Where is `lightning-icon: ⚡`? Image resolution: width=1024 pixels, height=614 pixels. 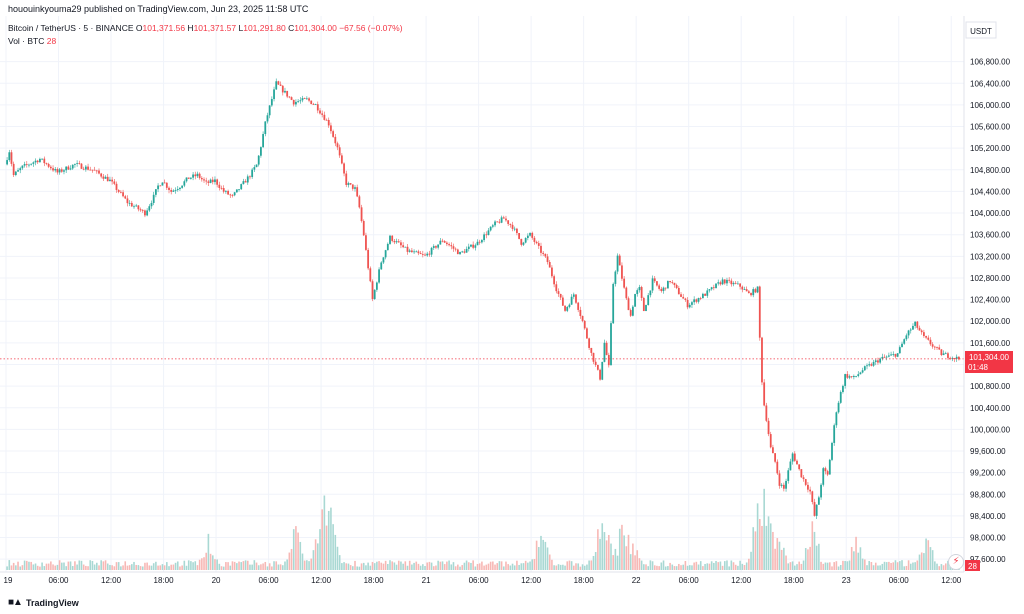 lightning-icon: ⚡ is located at coordinates (956, 562).